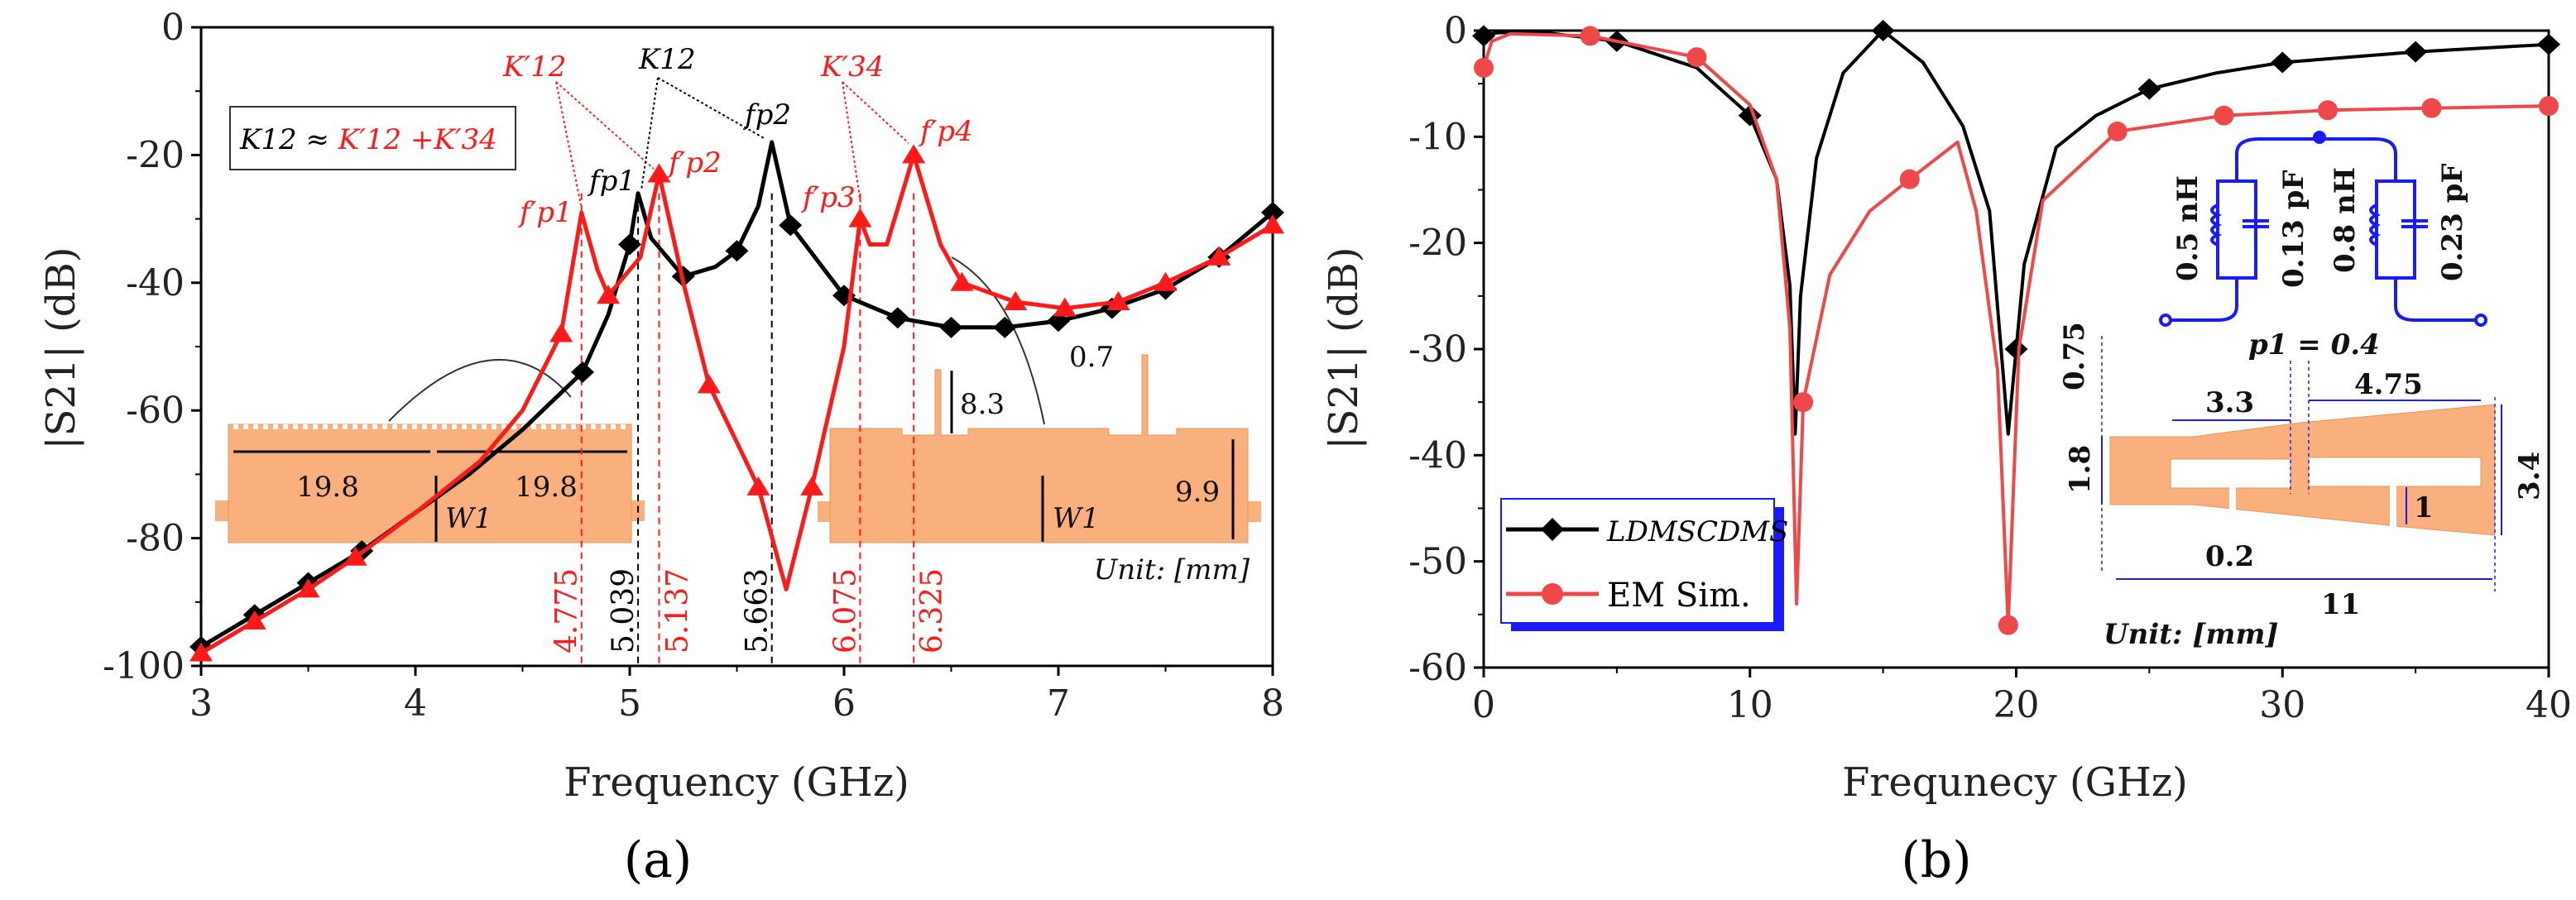 This screenshot has width=2576, height=900. What do you see at coordinates (2549, 705) in the screenshot?
I see `x-tick-label: 40` at bounding box center [2549, 705].